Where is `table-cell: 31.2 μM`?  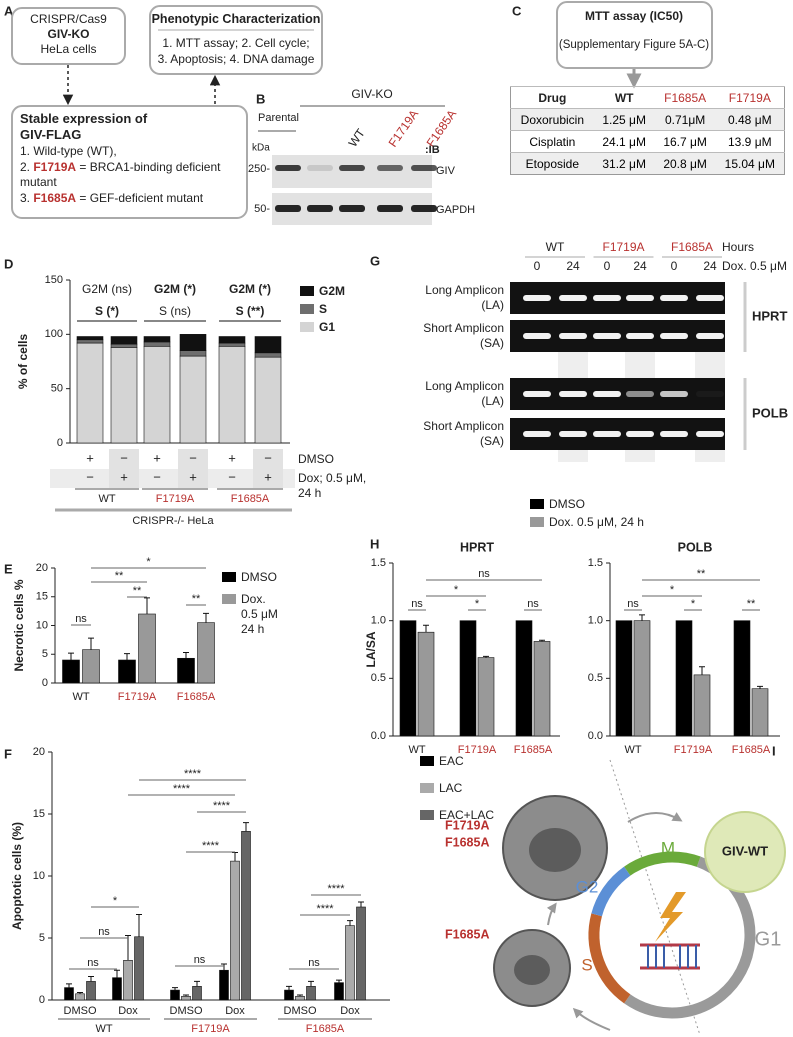
table-cell: 31.2 μM is located at coordinates (624, 163).